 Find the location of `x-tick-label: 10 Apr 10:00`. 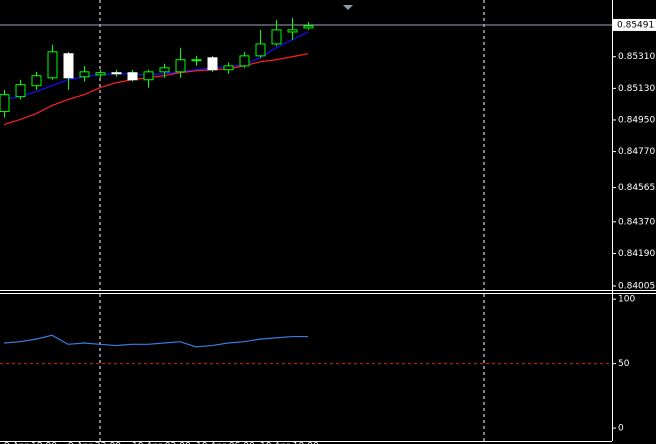

x-tick-label: 10 Apr 10:00 is located at coordinates (289, 443).